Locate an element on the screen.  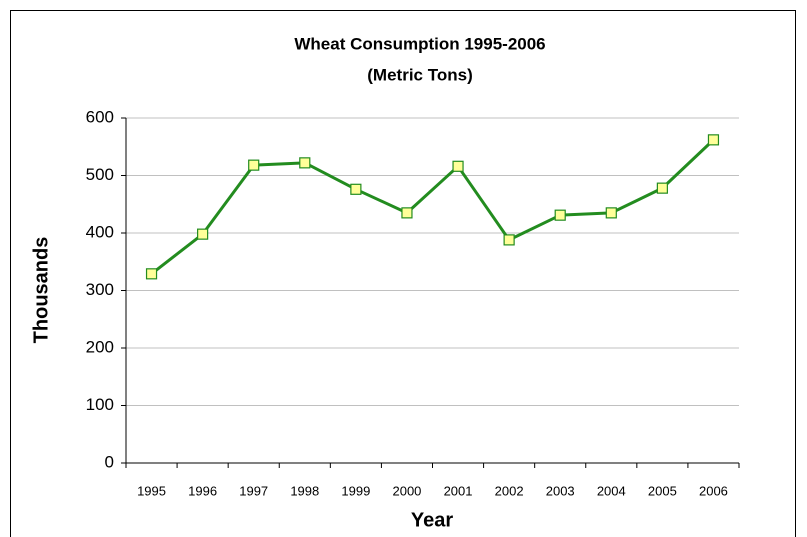
x-tick-label: 1996 is located at coordinates (202, 490).